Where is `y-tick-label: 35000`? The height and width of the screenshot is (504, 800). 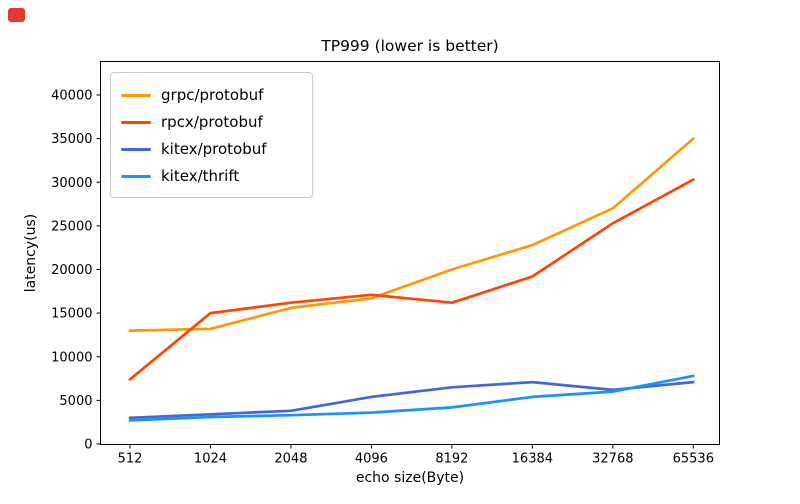 y-tick-label: 35000 is located at coordinates (71, 139).